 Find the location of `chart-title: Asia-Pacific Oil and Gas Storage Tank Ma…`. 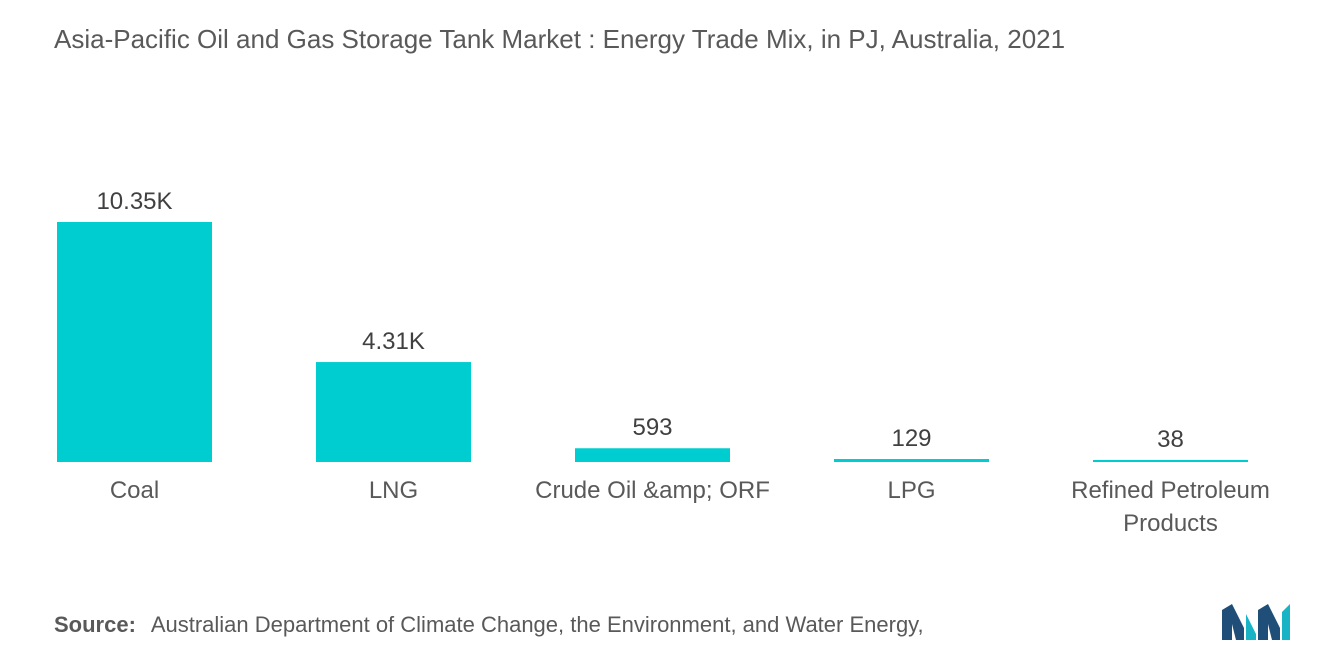

chart-title: Asia-Pacific Oil and Gas Storage Tank Ma… is located at coordinates (560, 39).